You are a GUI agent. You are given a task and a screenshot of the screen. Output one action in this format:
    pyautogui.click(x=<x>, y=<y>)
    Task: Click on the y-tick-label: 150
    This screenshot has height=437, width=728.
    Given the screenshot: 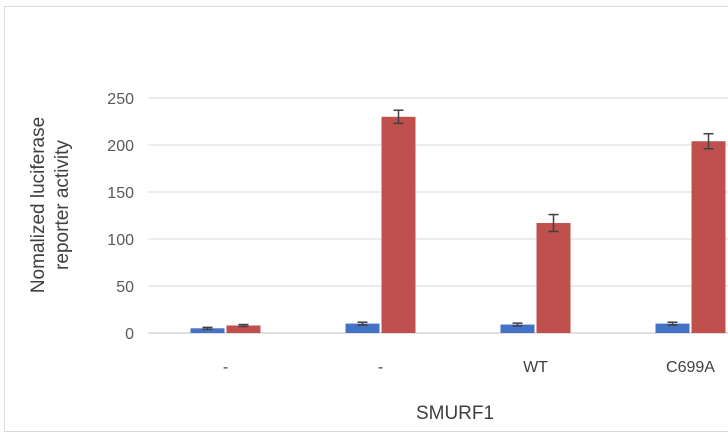 What is the action you would take?
    pyautogui.click(x=120, y=193)
    